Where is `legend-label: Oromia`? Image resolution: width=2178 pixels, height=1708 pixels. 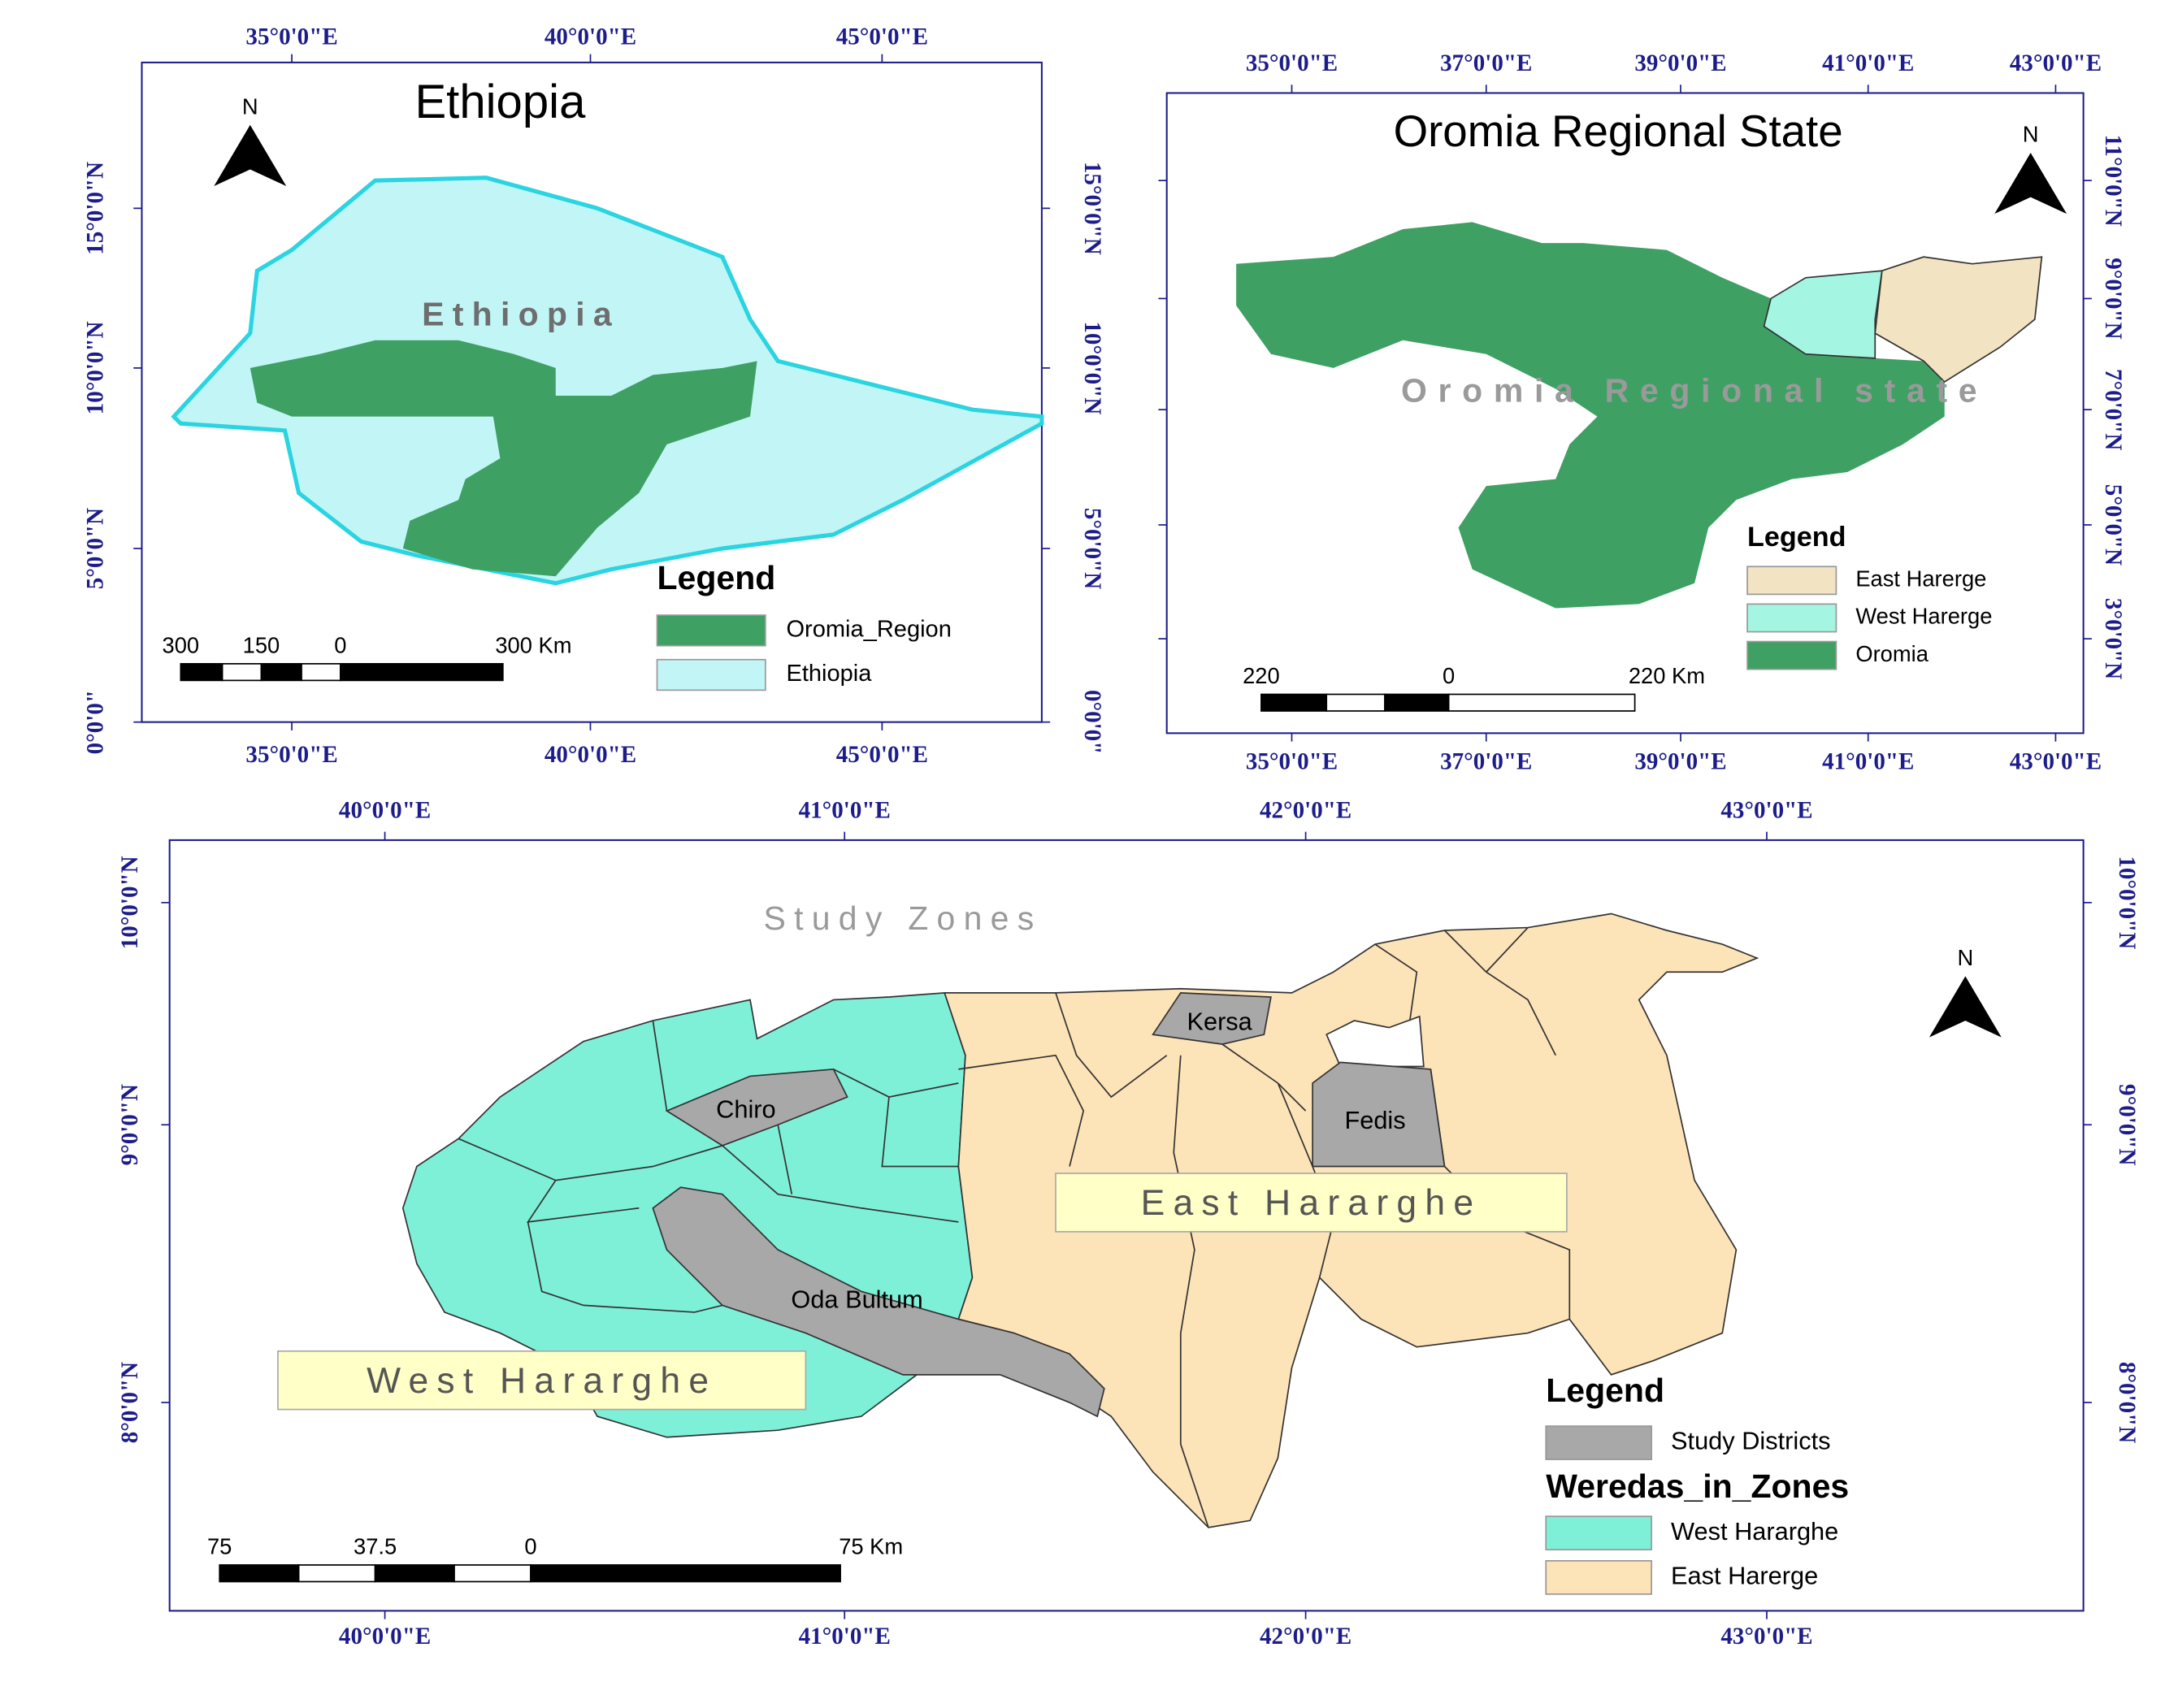 legend-label: Oromia is located at coordinates (1892, 653).